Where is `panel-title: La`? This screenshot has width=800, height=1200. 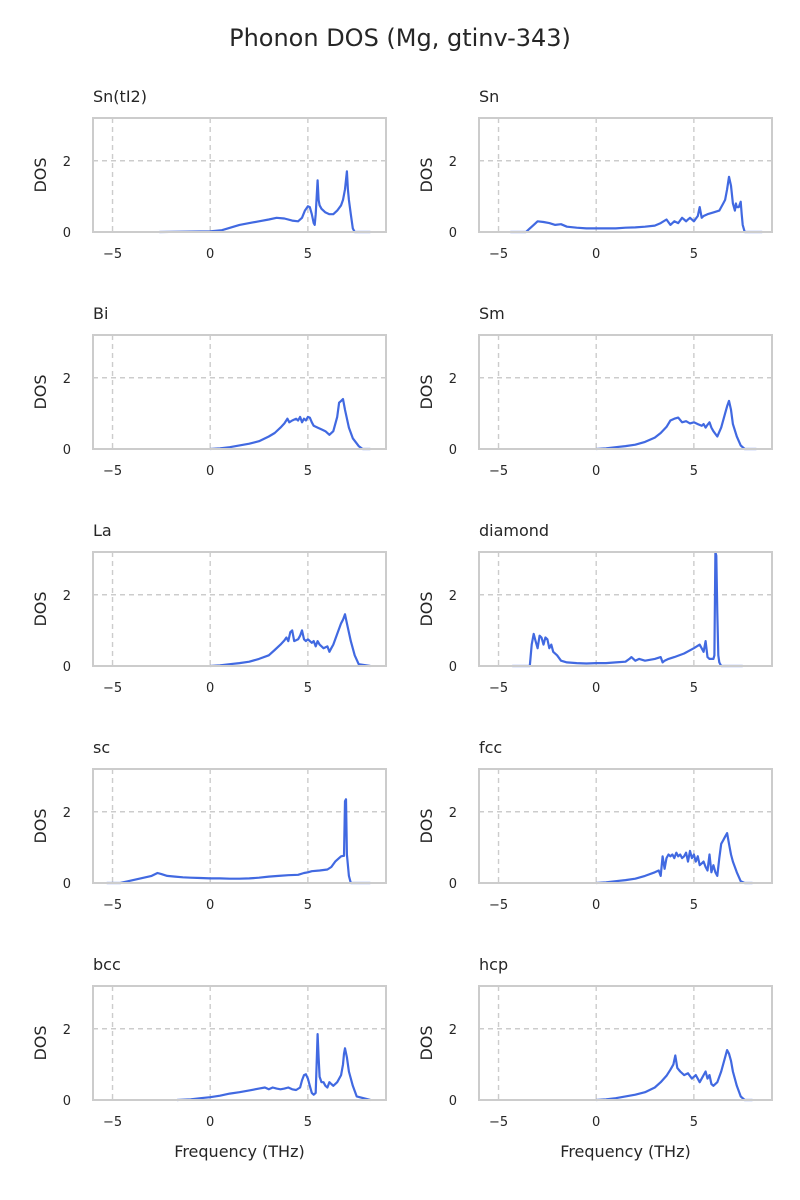
panel-title: La is located at coordinates (102, 530).